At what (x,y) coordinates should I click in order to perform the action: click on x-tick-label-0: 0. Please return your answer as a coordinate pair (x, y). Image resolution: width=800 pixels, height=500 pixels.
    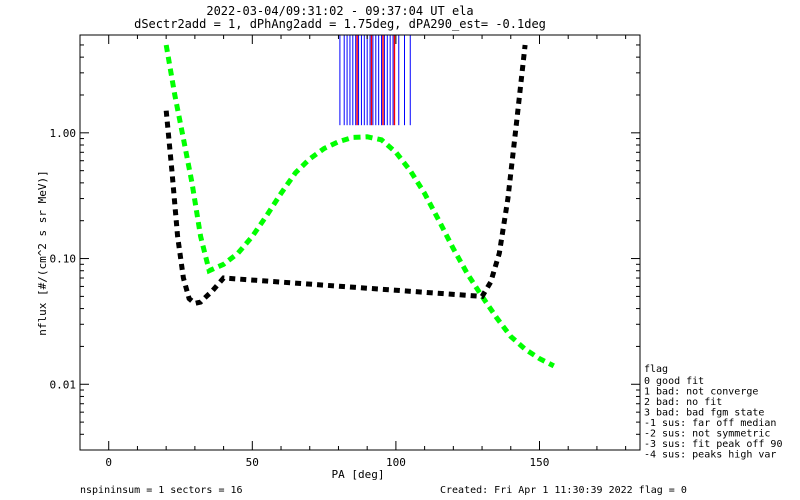
    Looking at the image, I should click on (108, 462).